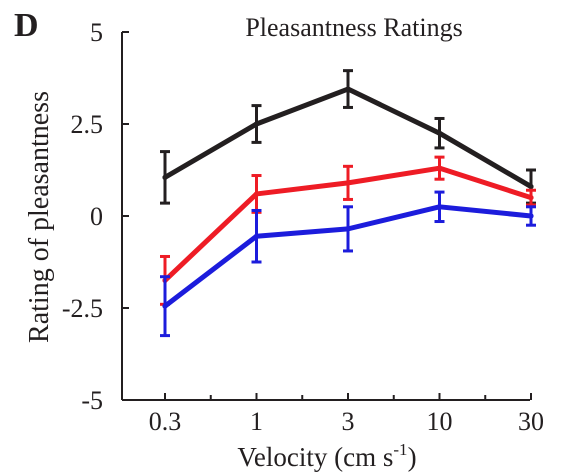  Describe the element at coordinates (412, 457) in the screenshot. I see `x-axis-label-suffix: )` at that location.